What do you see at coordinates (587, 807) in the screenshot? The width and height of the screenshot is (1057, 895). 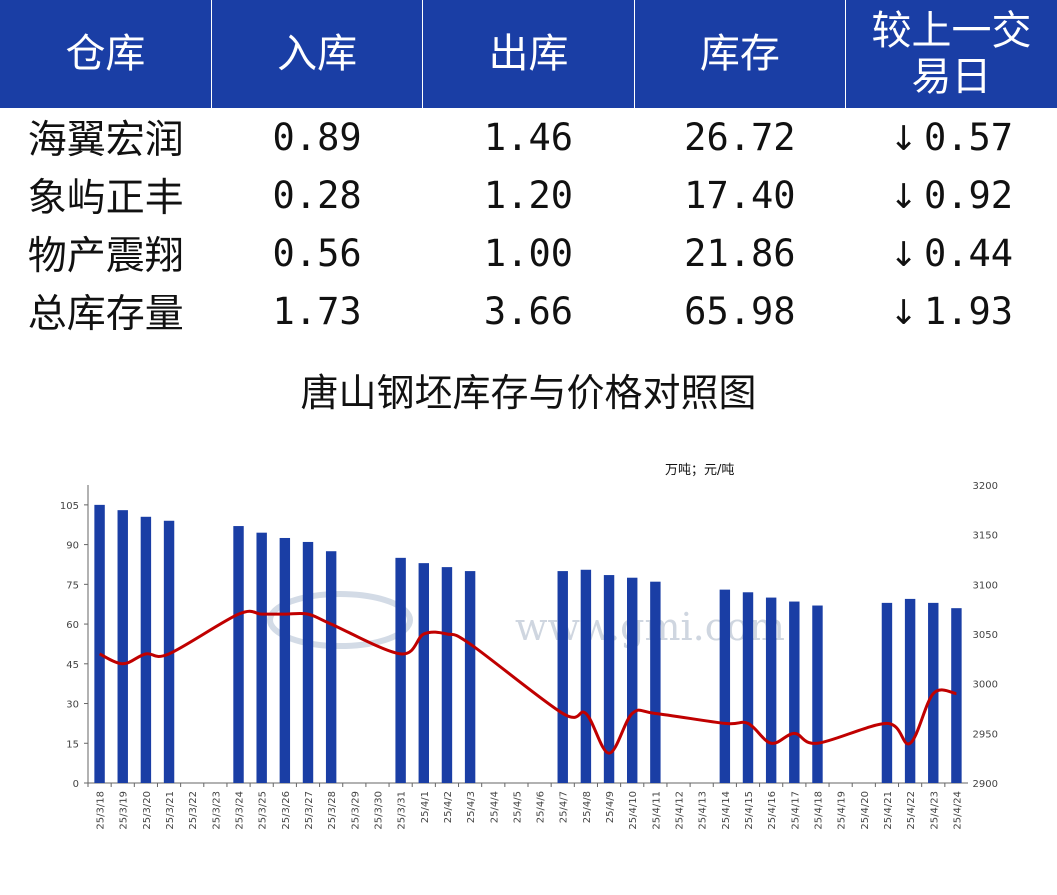 I see `x-tick-label: 25/4/8` at bounding box center [587, 807].